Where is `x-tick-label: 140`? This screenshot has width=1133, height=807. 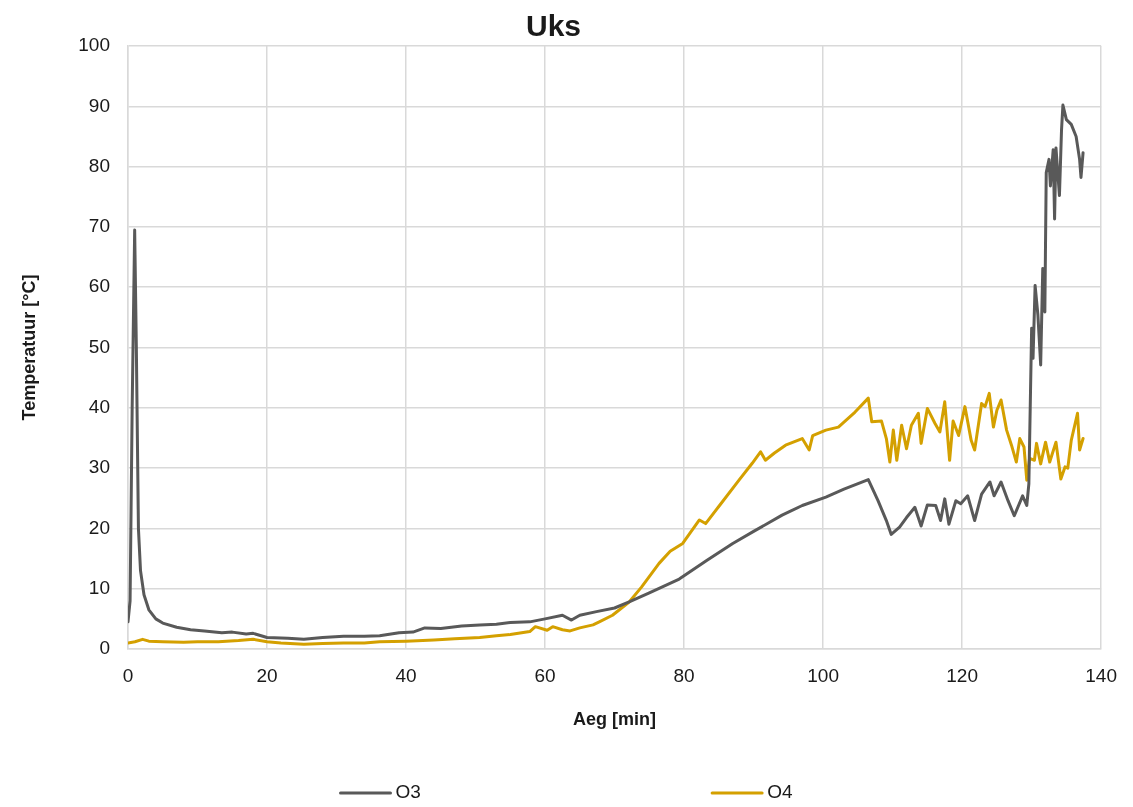 x-tick-label: 140 is located at coordinates (1101, 675).